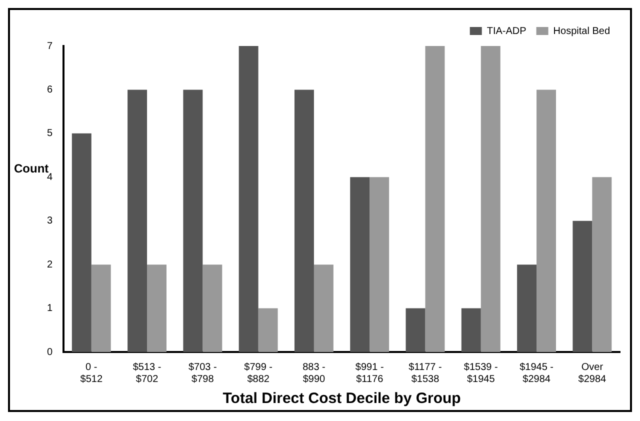 The width and height of the screenshot is (640, 421). What do you see at coordinates (258, 373) in the screenshot?
I see `x-tick-label: $799 - $882` at bounding box center [258, 373].